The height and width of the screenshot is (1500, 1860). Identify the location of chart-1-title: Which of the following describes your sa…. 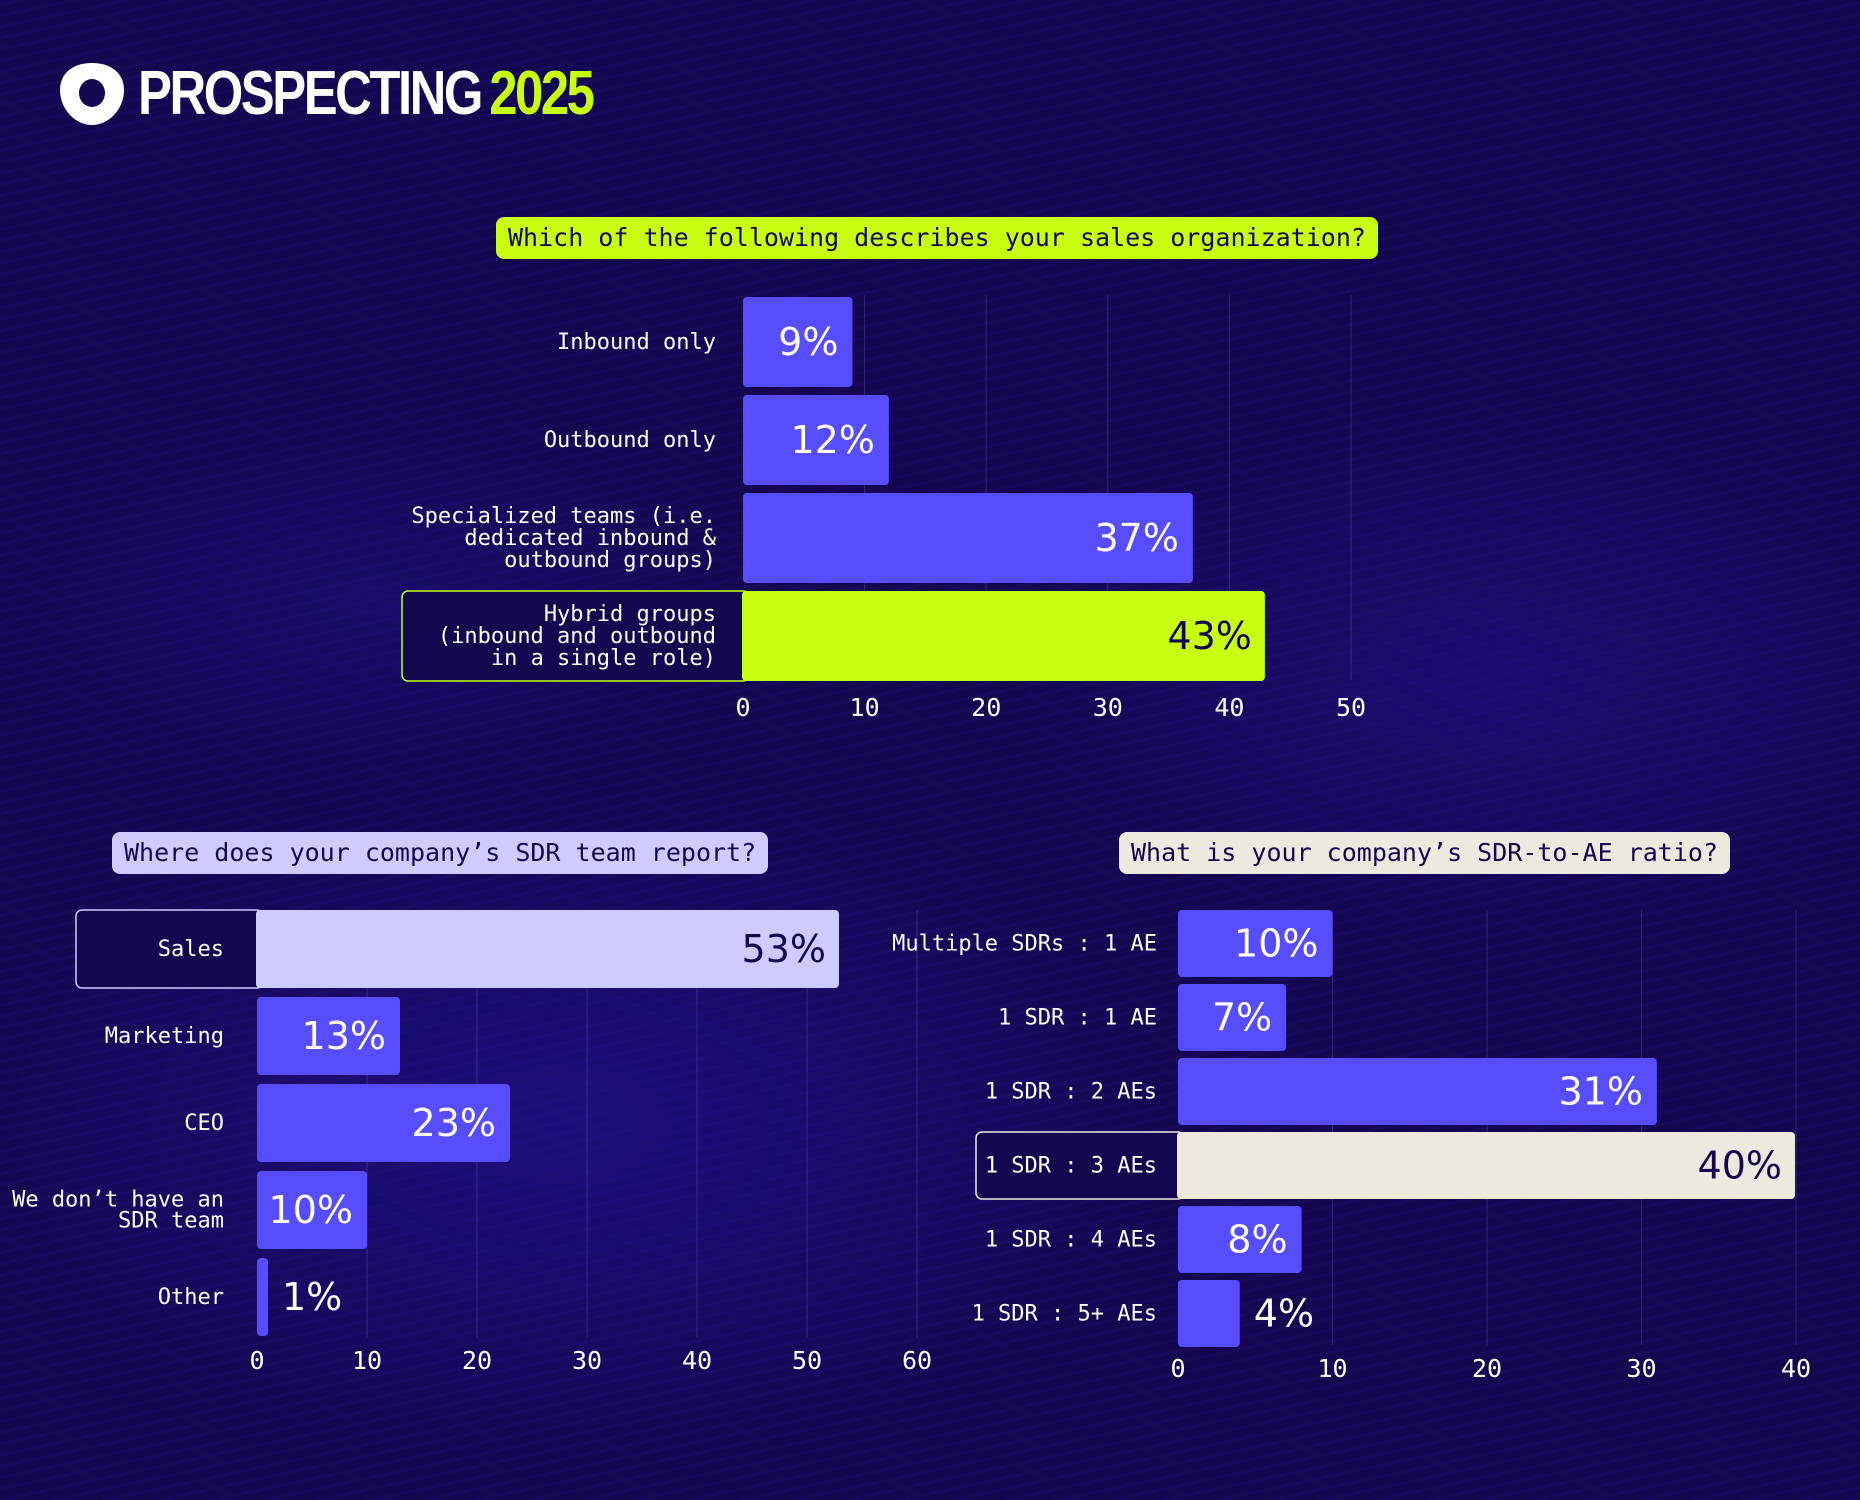
(937, 238).